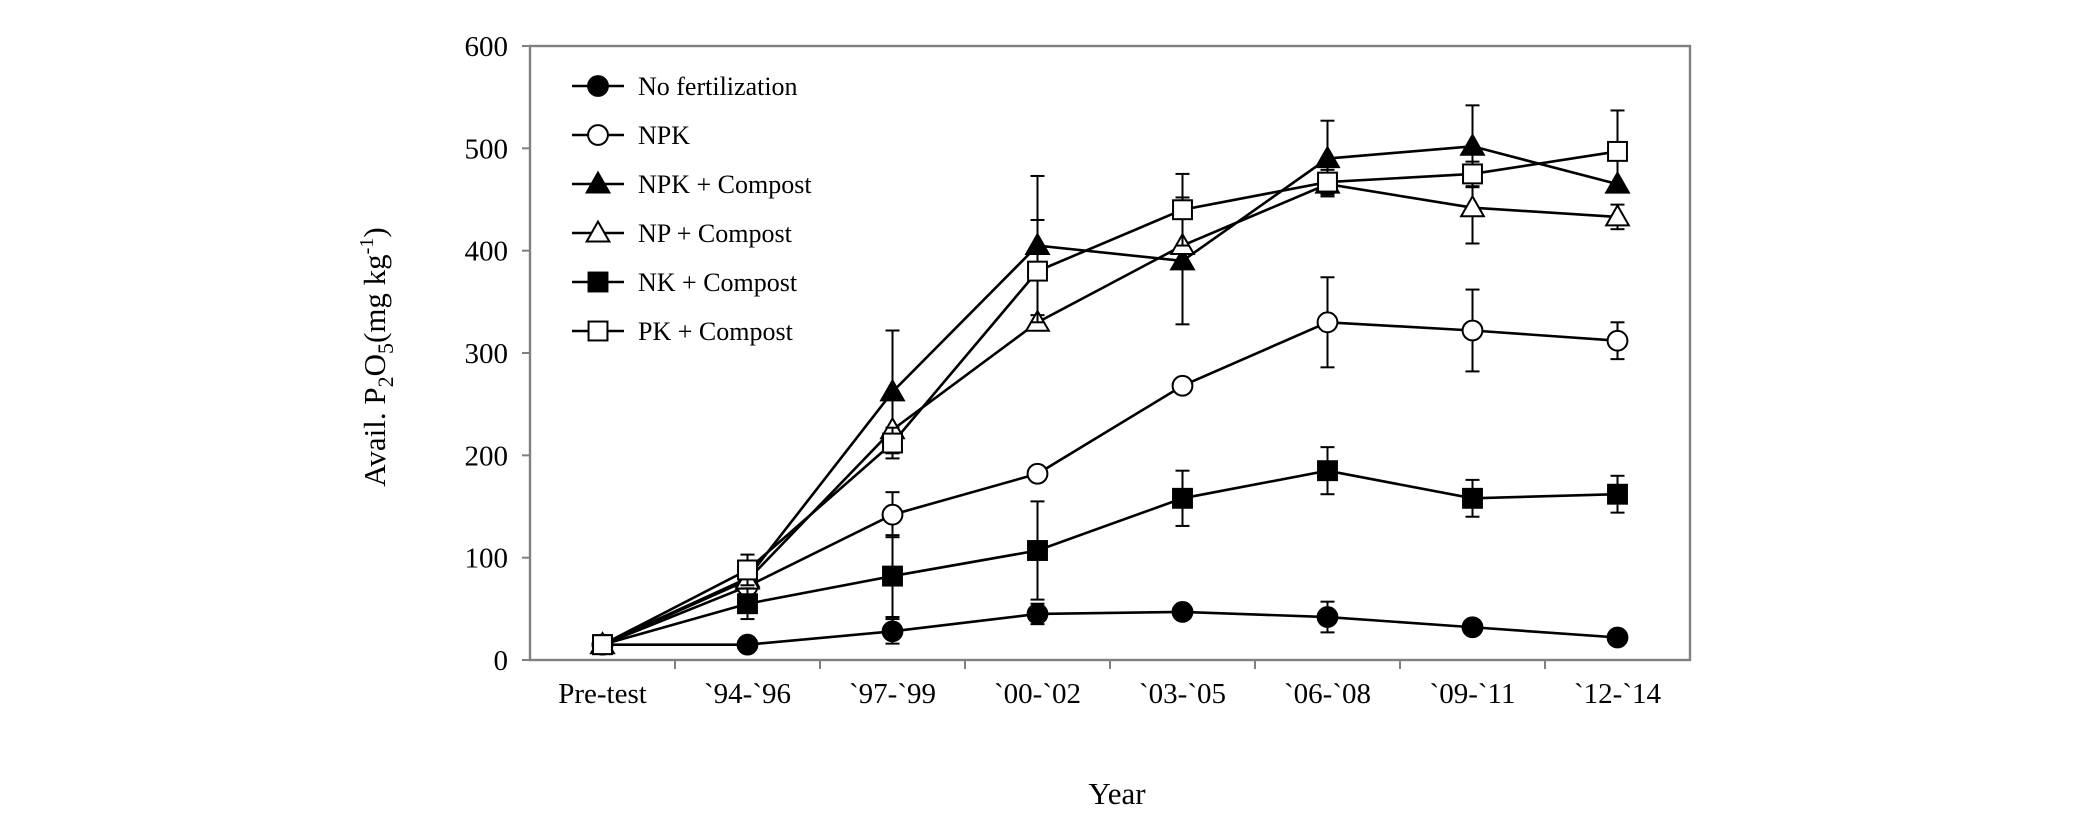  Describe the element at coordinates (501, 661) in the screenshot. I see `y-tick-label: 0` at that location.